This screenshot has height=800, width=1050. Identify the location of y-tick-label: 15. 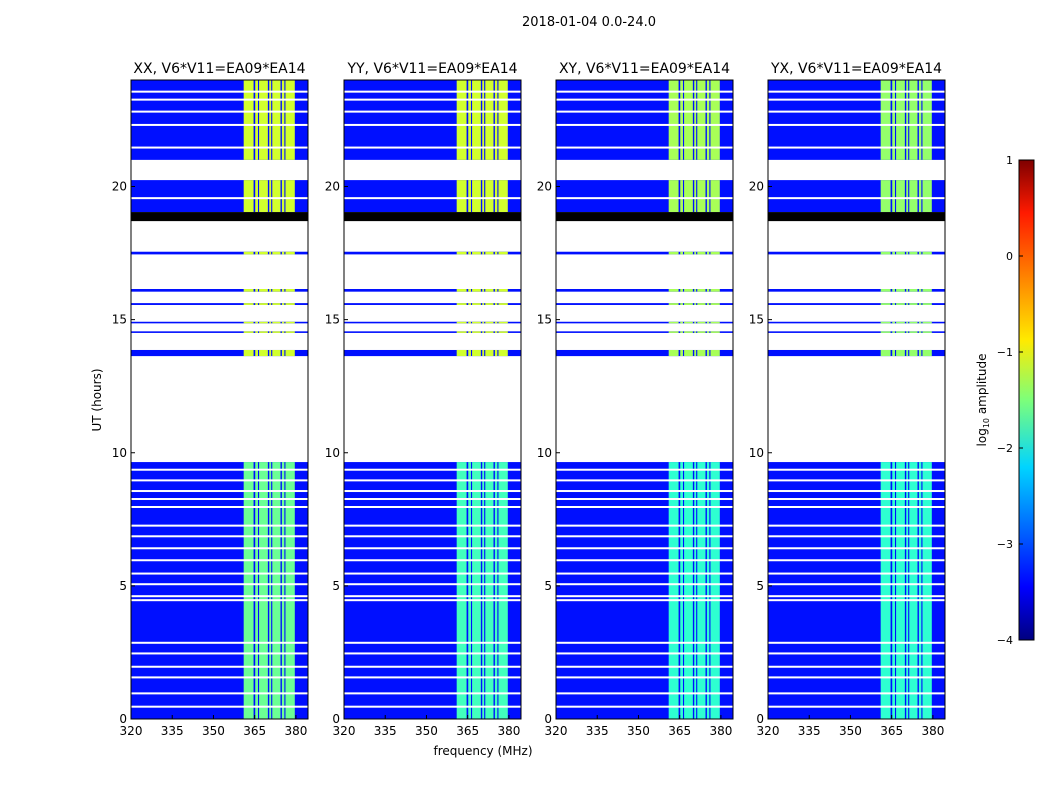
(756, 320).